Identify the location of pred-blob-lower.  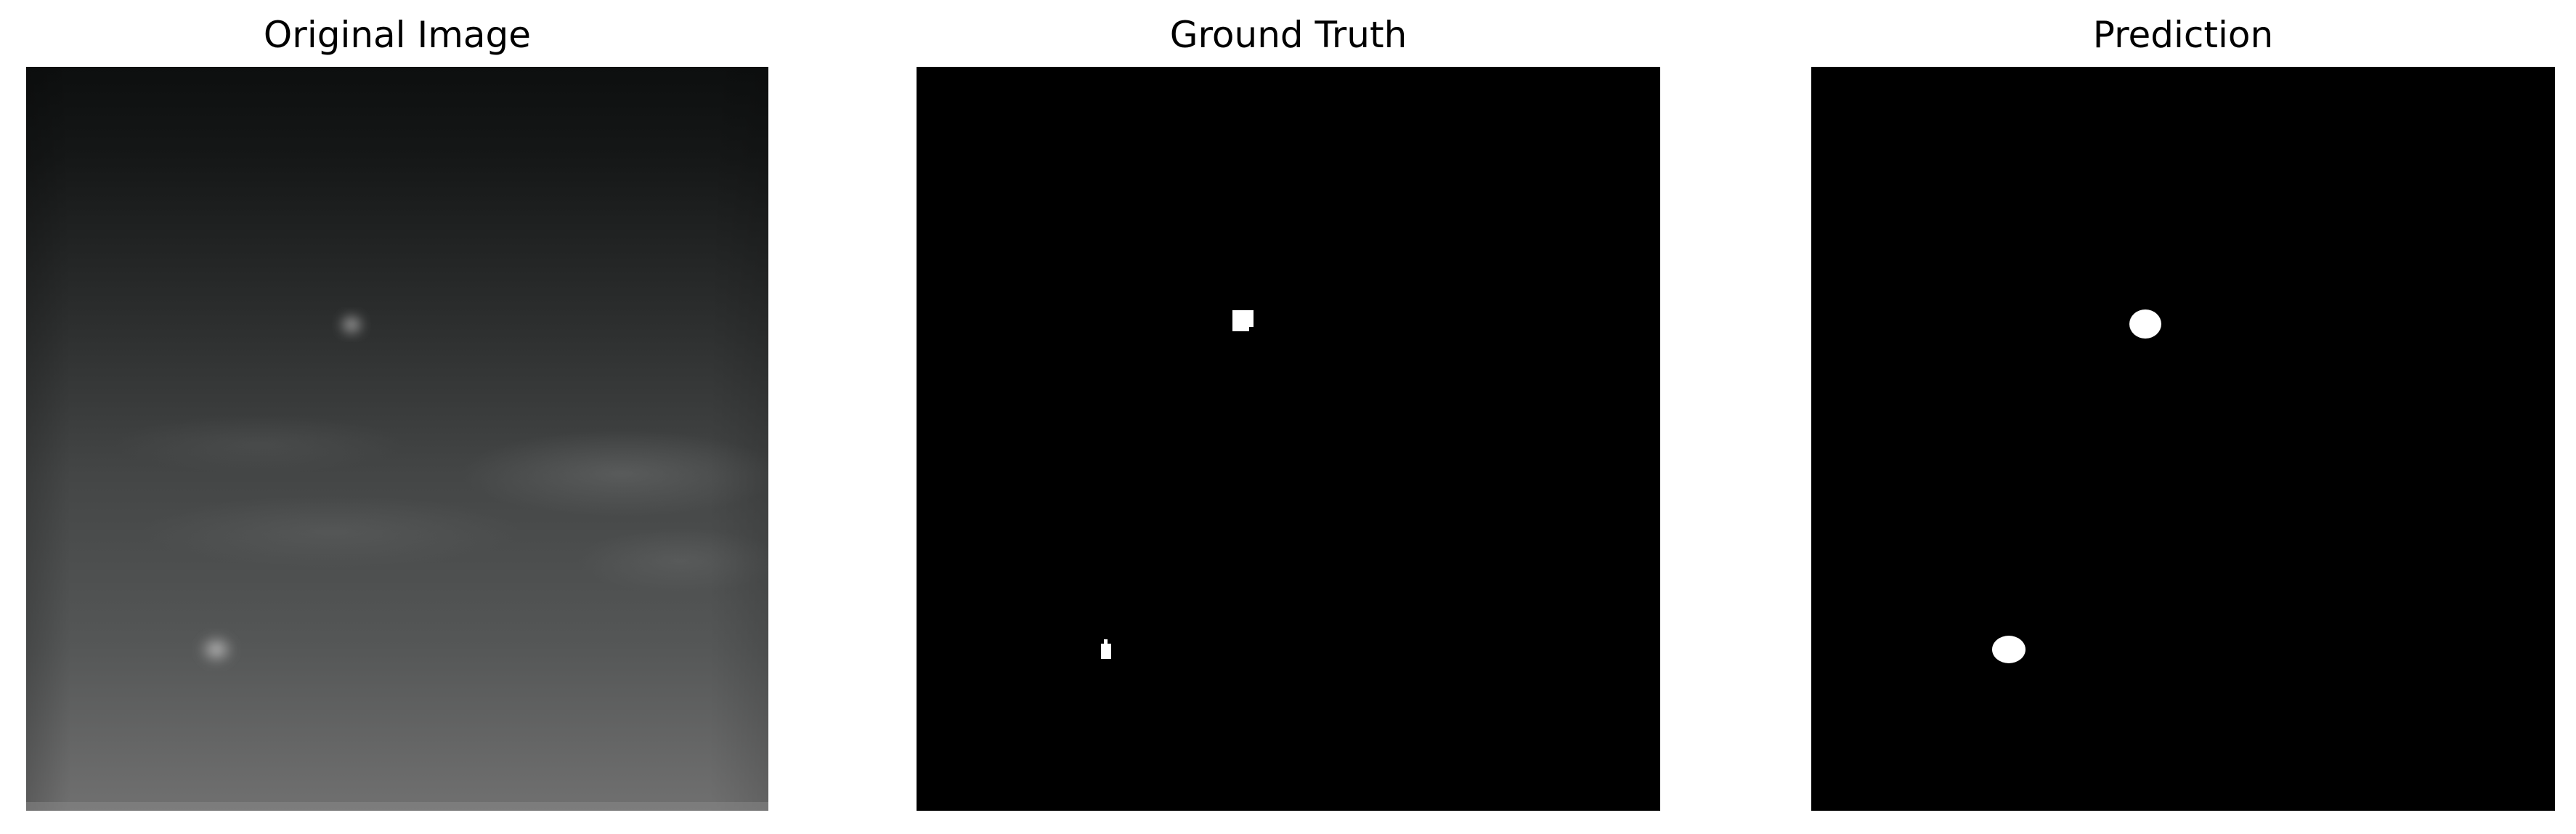
(2009, 650).